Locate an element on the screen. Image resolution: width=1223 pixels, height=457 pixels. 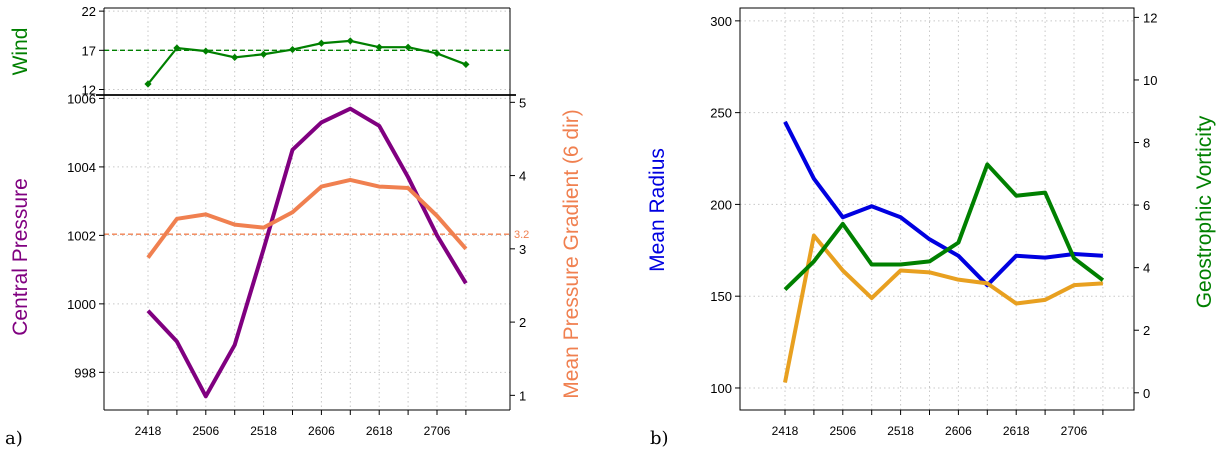
b-mean-radius-line is located at coordinates (943, 204).